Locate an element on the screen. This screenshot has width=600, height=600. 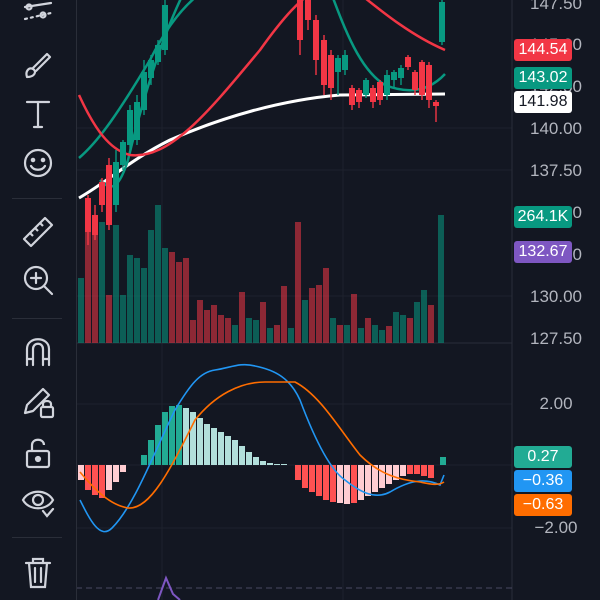
lock-drawings-icon is located at coordinates (38, 402).